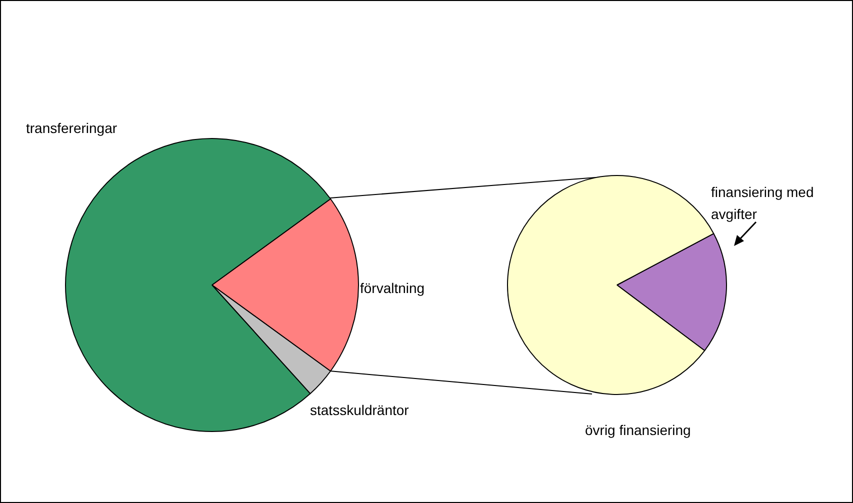 The height and width of the screenshot is (503, 853). Describe the element at coordinates (638, 430) in the screenshot. I see `slice-label: övrig finansiering` at that location.